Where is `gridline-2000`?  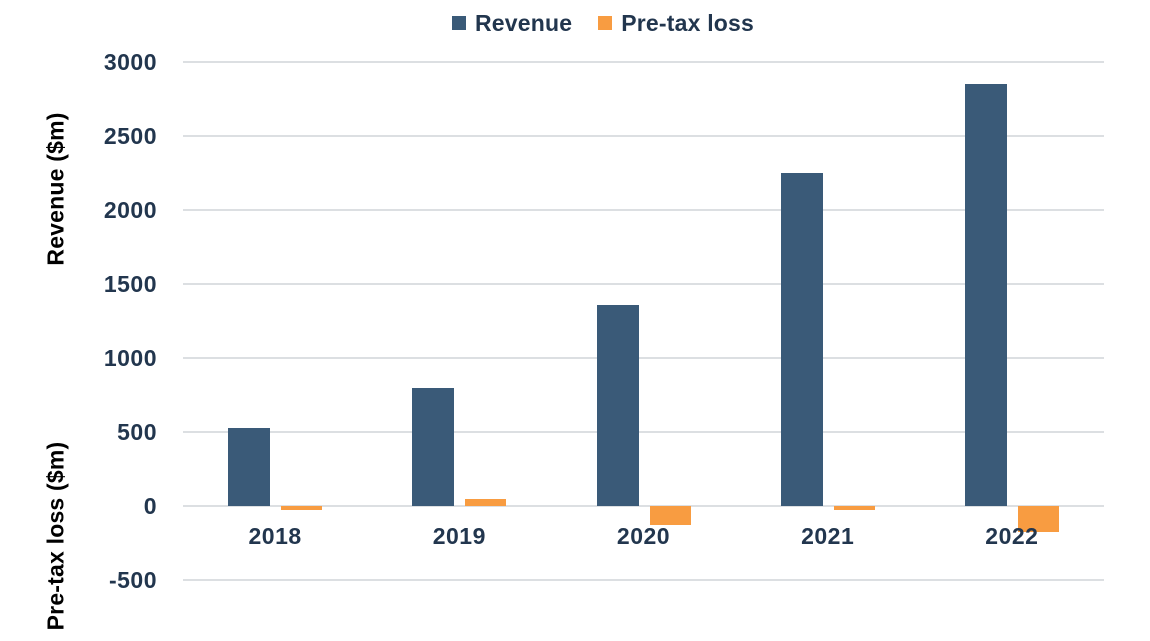 gridline-2000 is located at coordinates (643, 210).